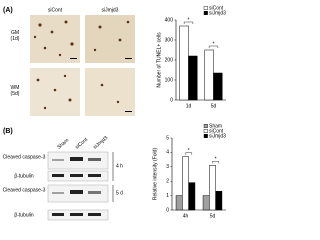 This screenshot has height=240, width=320. Describe the element at coordinates (167, 167) in the screenshot. I see `y-tick-label: 3` at that location.